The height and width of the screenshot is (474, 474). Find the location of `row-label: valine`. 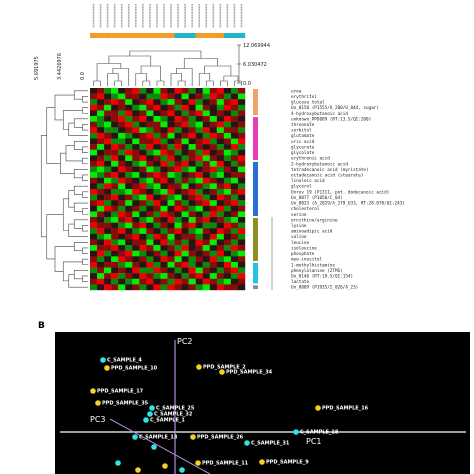

row-label: valine is located at coordinates (299, 237).